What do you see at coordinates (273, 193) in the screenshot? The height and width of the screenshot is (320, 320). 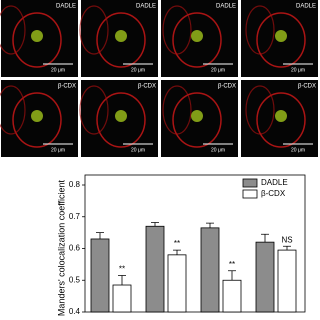 I see `legend-label: β-CDX` at bounding box center [273, 193].